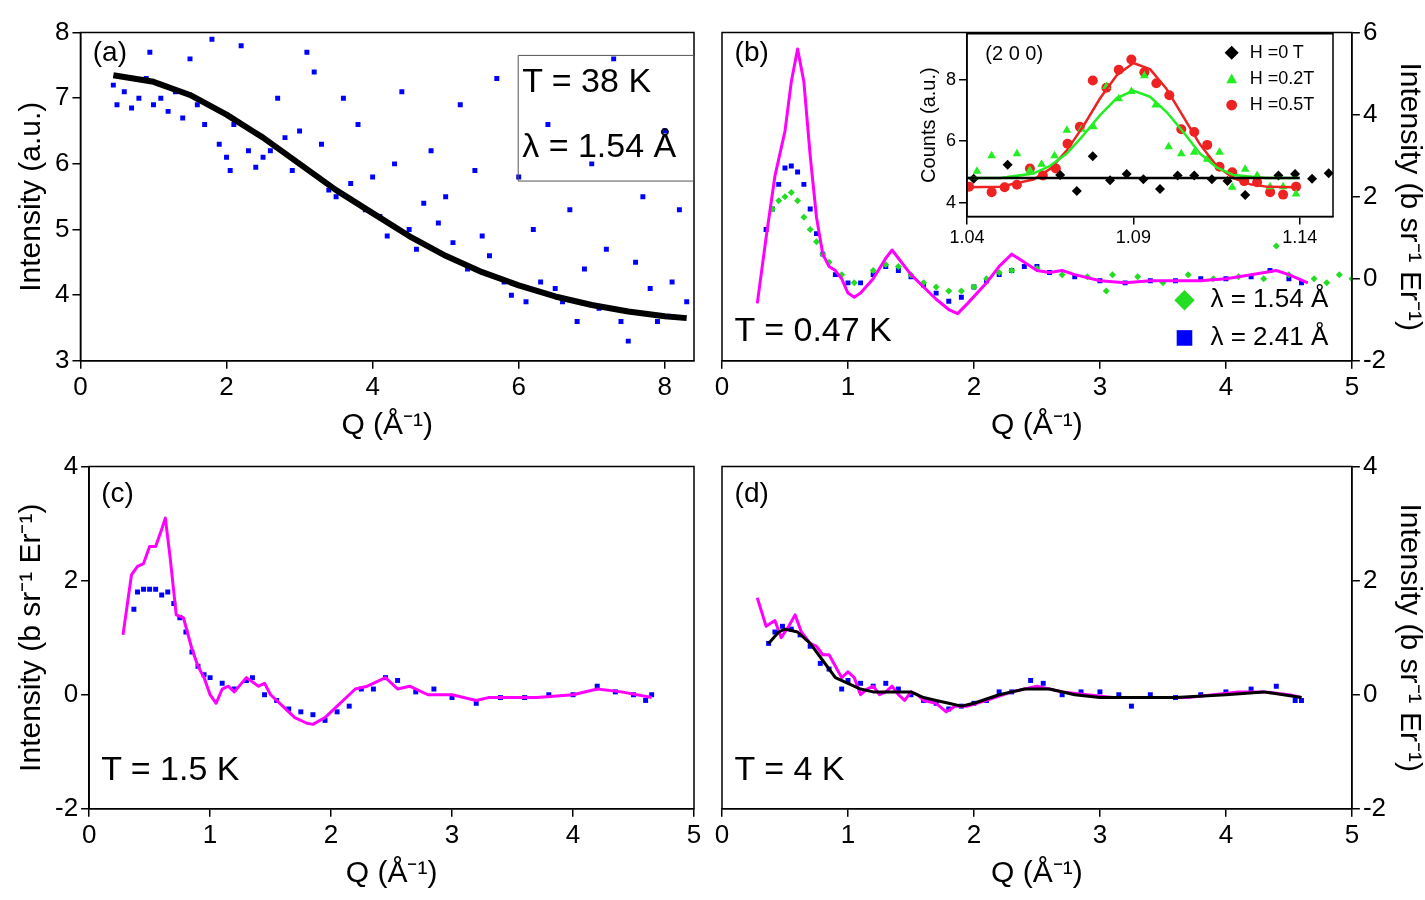  Describe the element at coordinates (927, 125) in the screenshot. I see `y-axis-title: Counts (a.u.)` at that location.